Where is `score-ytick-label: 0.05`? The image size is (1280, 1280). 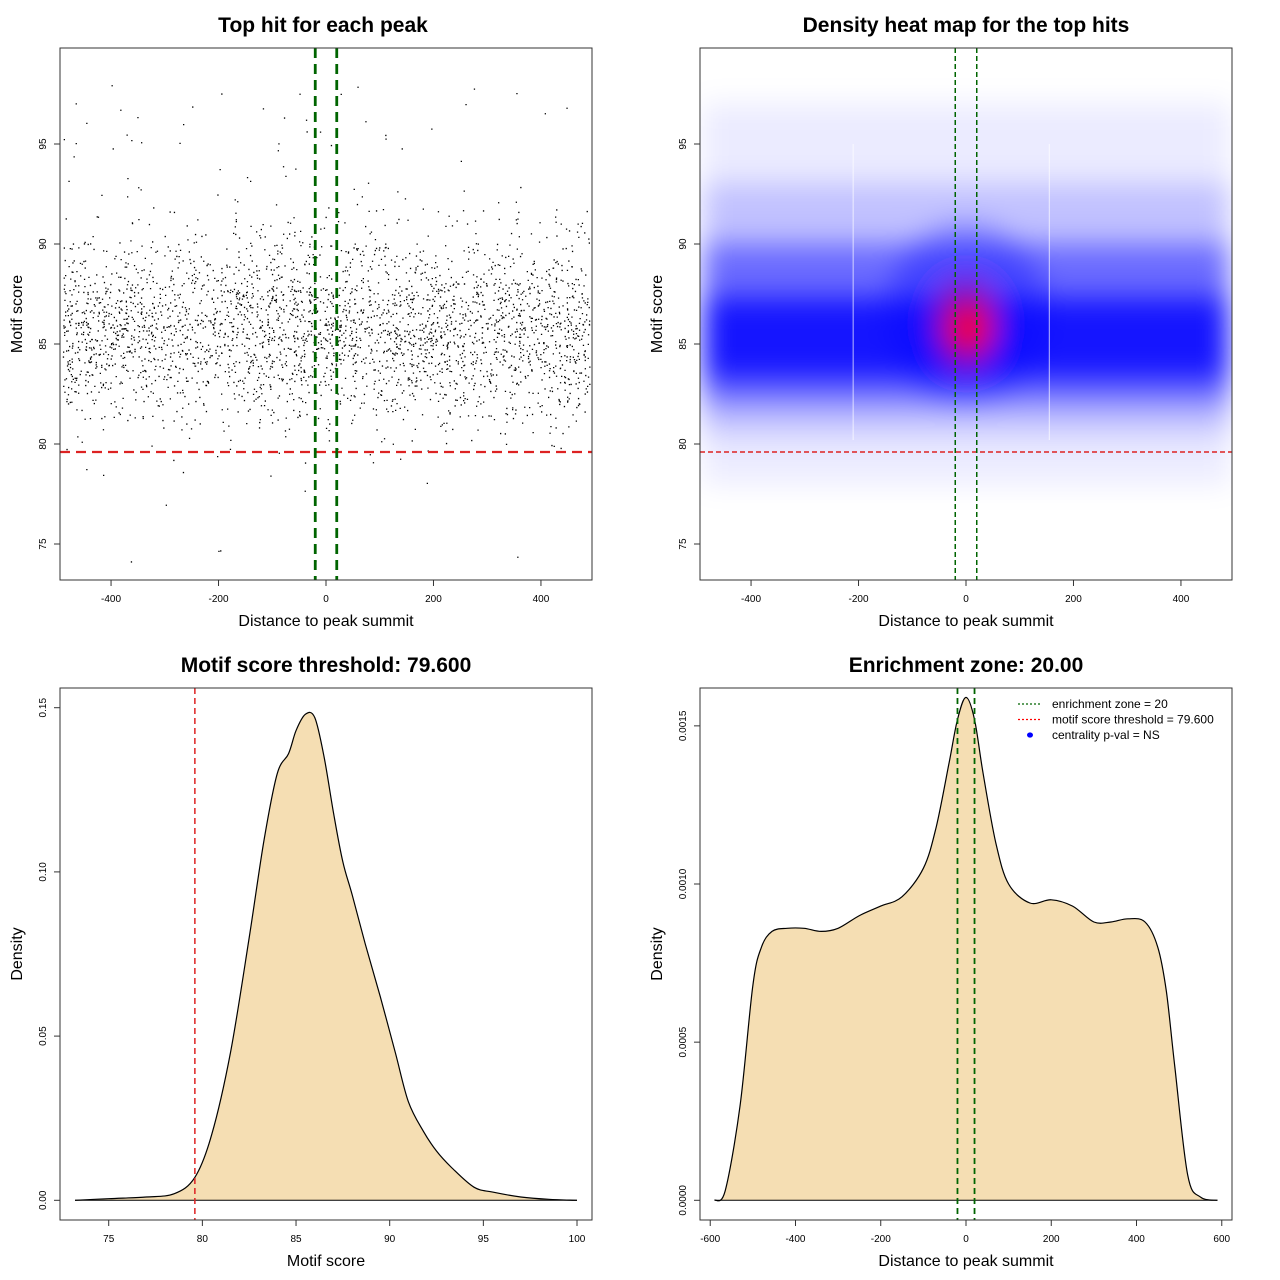 score-ytick-label: 0.05 is located at coordinates (43, 1036).